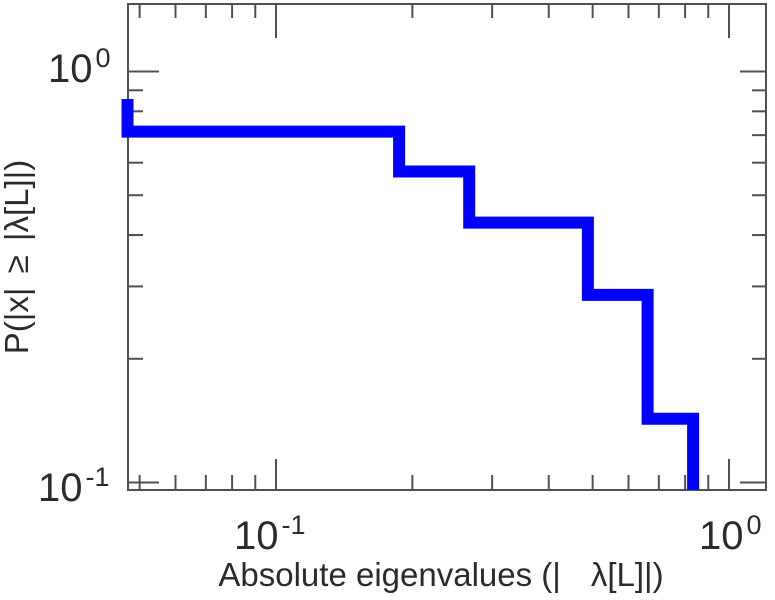 This screenshot has width=775, height=600. What do you see at coordinates (389, 574) in the screenshot?
I see `x-axis-label-left: Absolute eigenvalues (|` at bounding box center [389, 574].